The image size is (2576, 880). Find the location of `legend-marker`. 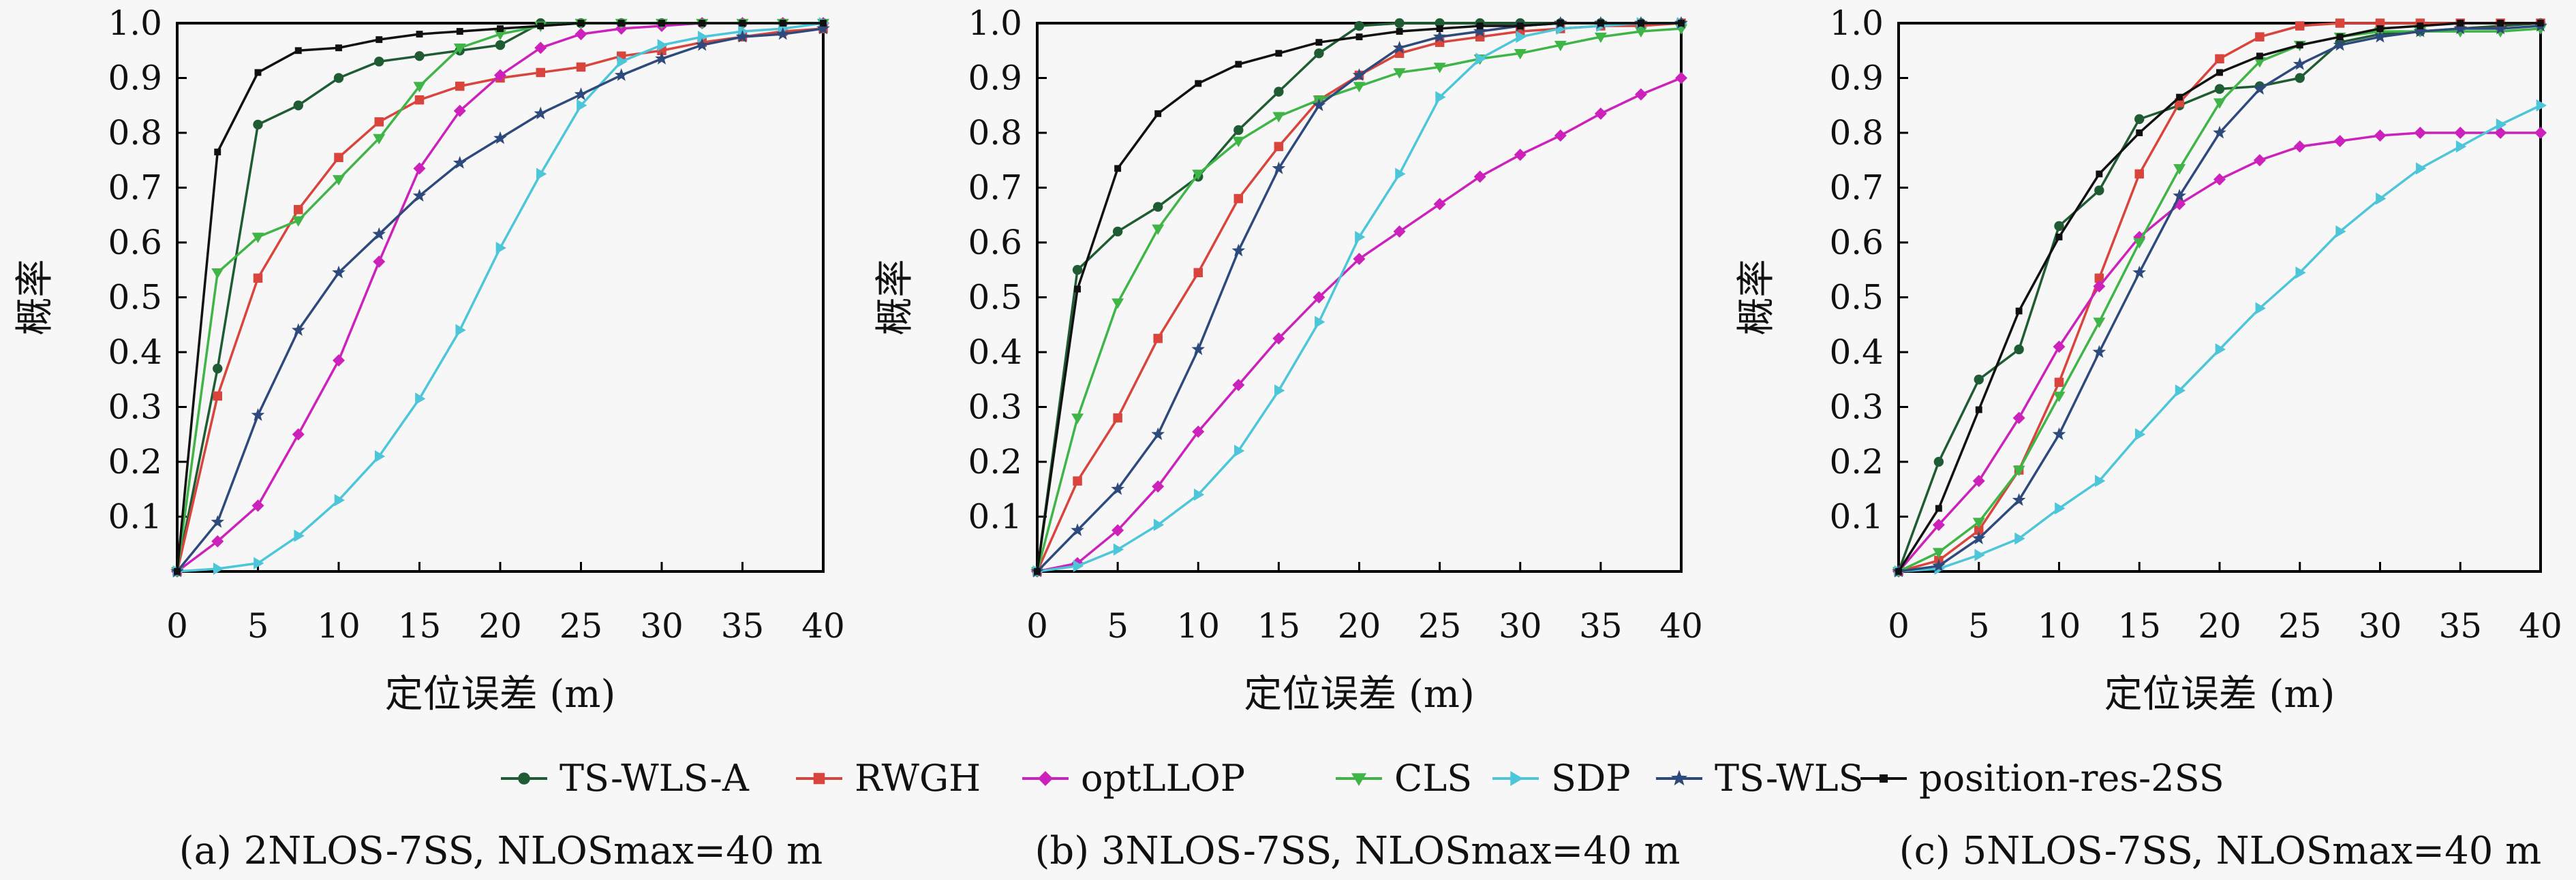

legend-marker is located at coordinates (1679, 778).